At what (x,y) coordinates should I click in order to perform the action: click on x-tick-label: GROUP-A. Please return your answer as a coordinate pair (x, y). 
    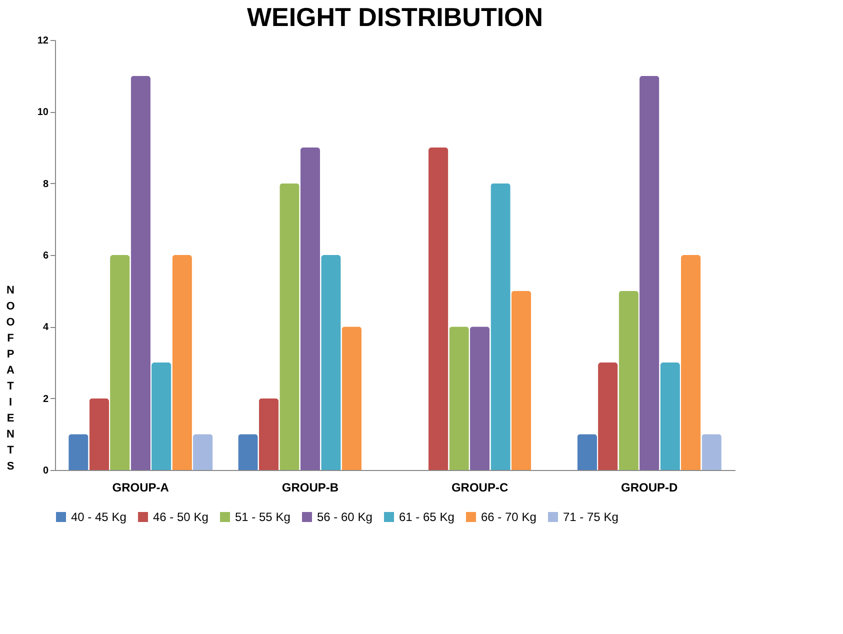
    Looking at the image, I should click on (141, 487).